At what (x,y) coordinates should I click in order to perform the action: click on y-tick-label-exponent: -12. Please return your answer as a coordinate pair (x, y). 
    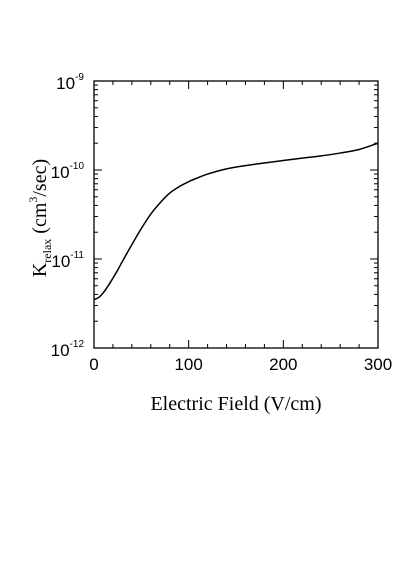
    Looking at the image, I should click on (77, 344).